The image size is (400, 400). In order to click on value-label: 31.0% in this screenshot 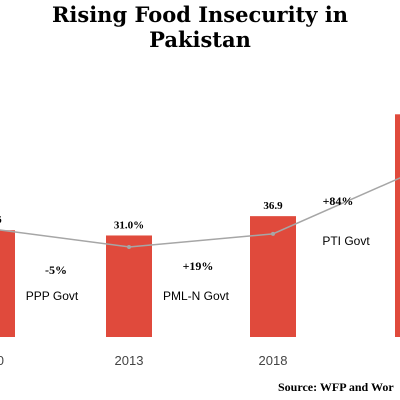, I will do `click(129, 225)`.